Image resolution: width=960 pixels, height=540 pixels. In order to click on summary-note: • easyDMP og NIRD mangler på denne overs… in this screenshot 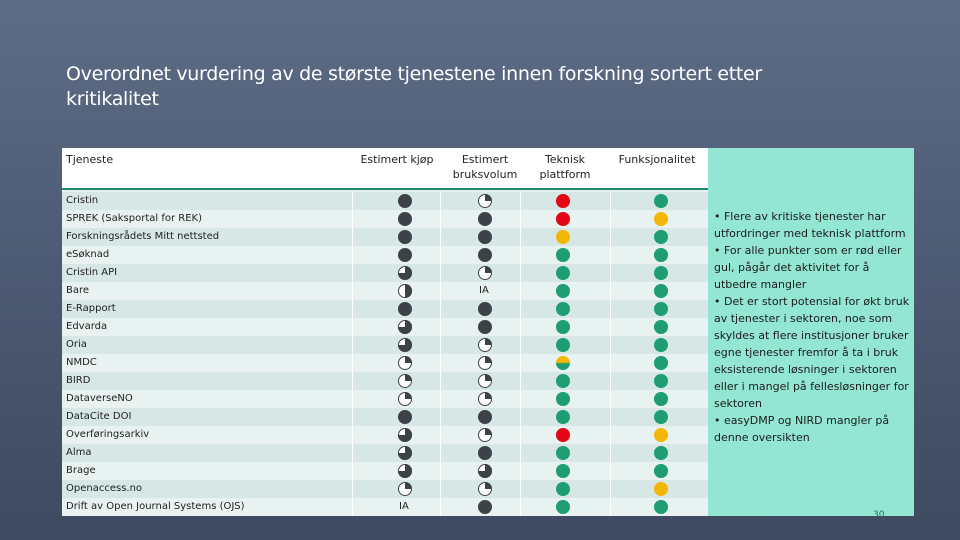, I will do `click(802, 429)`.